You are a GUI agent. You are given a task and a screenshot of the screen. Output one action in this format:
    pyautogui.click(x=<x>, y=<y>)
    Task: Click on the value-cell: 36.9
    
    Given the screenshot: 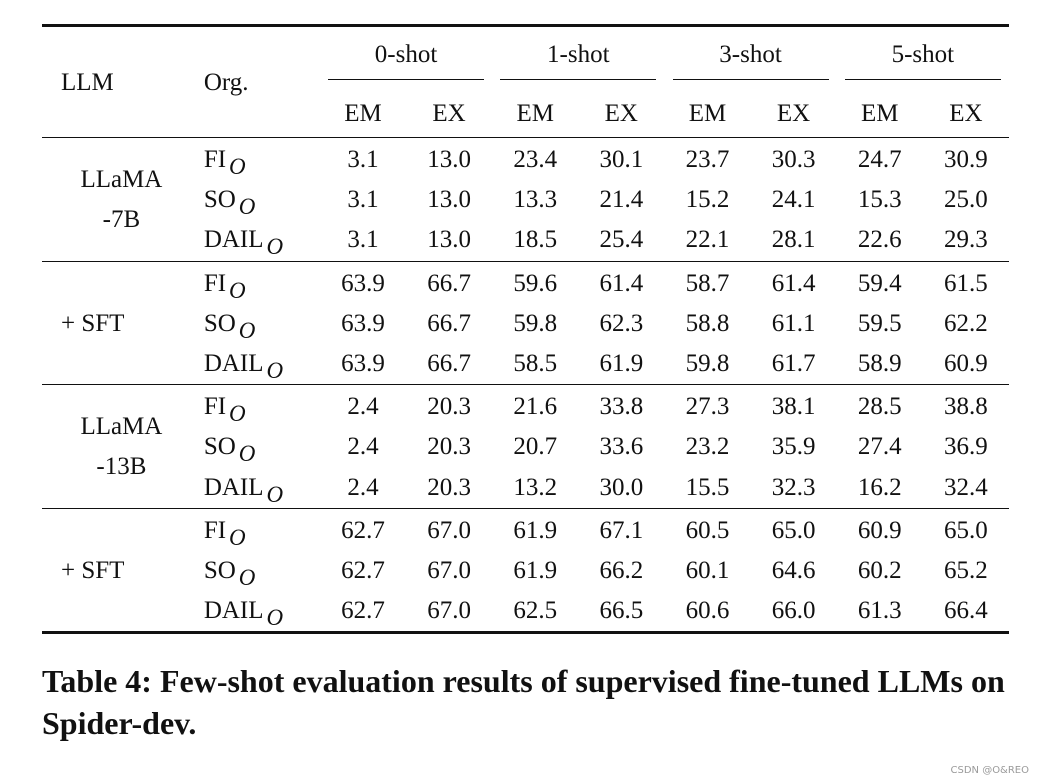 What is the action you would take?
    pyautogui.click(x=966, y=447)
    